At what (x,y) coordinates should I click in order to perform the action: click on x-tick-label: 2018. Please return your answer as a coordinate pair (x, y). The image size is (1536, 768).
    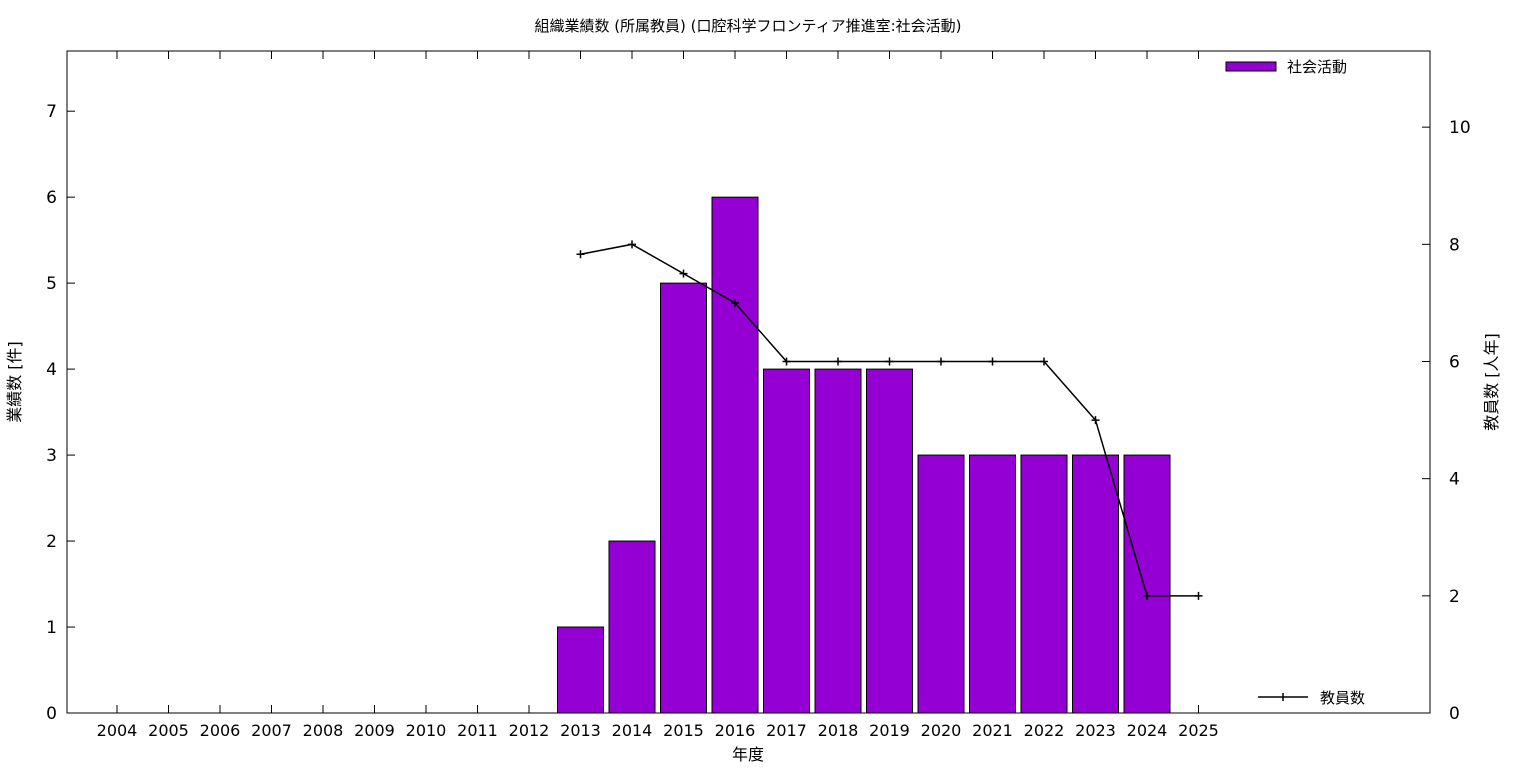
    Looking at the image, I should click on (838, 730).